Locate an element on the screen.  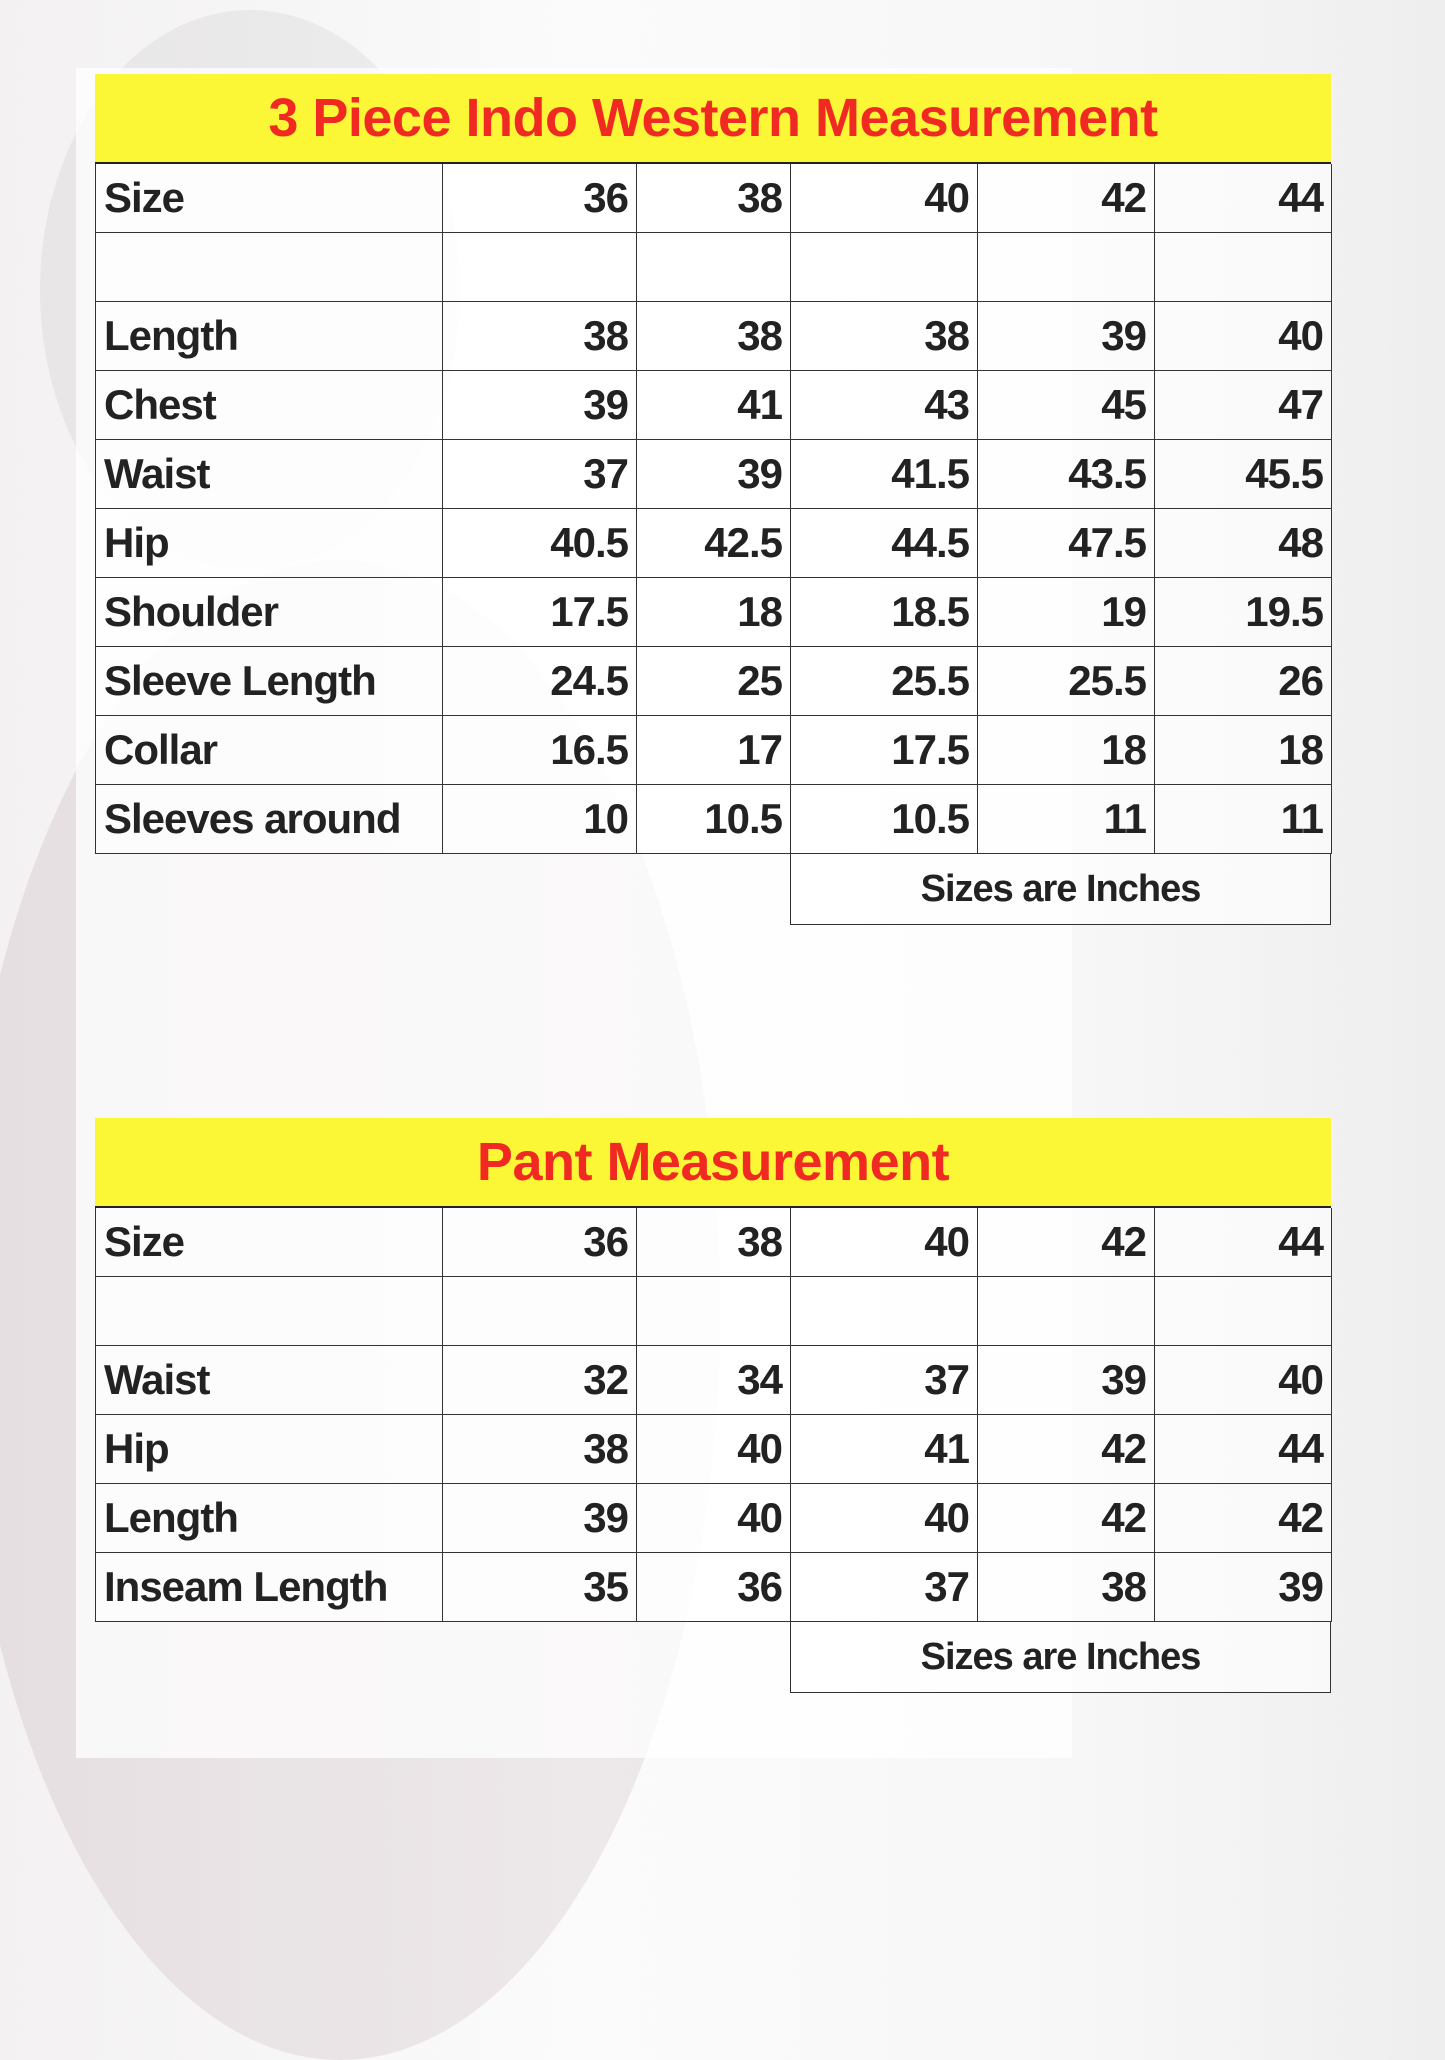
measurement-value: 45 is located at coordinates (1066, 405).